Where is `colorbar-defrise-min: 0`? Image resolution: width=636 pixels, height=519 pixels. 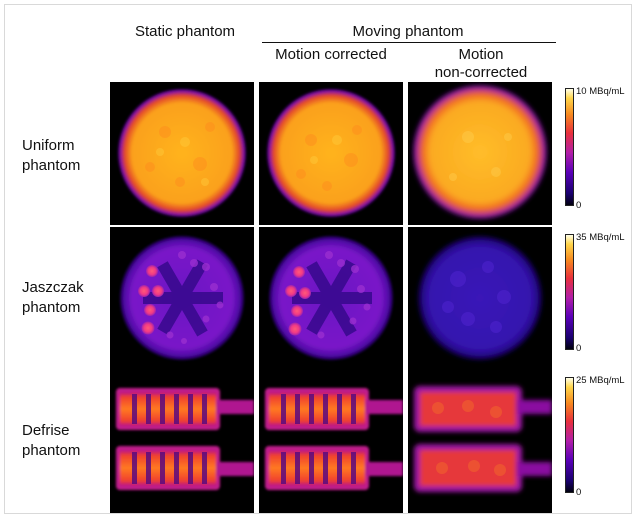
colorbar-defrise-min: 0 is located at coordinates (579, 492).